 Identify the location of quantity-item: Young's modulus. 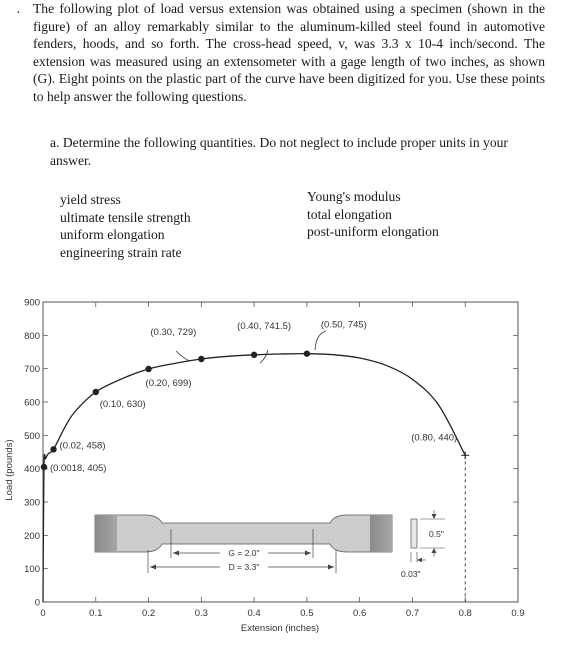
(354, 196).